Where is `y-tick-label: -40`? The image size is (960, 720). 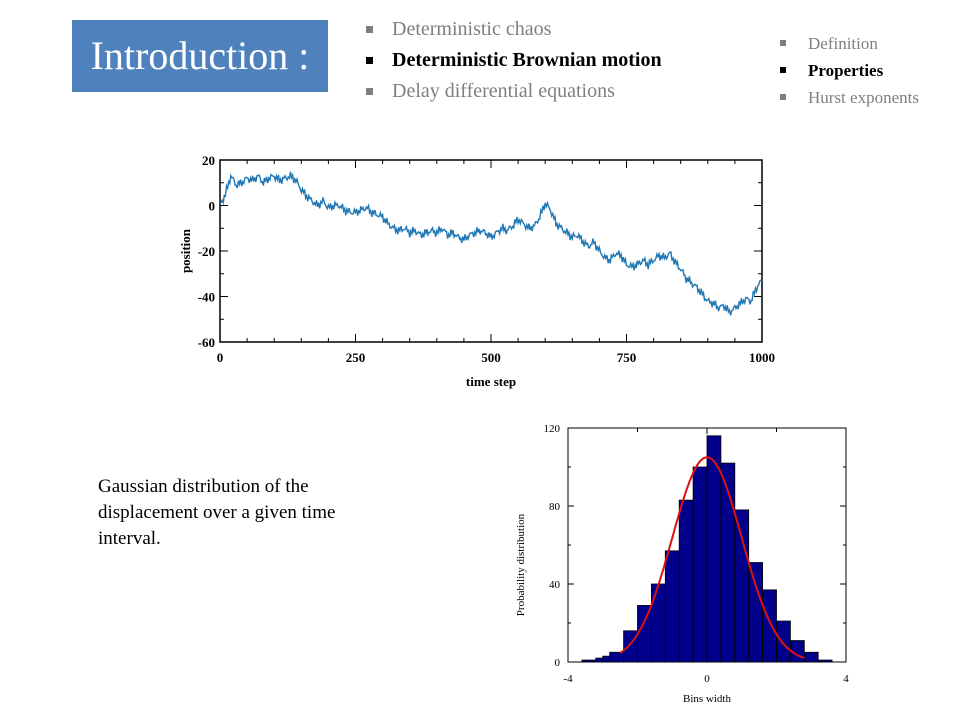
y-tick-label: -40 is located at coordinates (206, 297).